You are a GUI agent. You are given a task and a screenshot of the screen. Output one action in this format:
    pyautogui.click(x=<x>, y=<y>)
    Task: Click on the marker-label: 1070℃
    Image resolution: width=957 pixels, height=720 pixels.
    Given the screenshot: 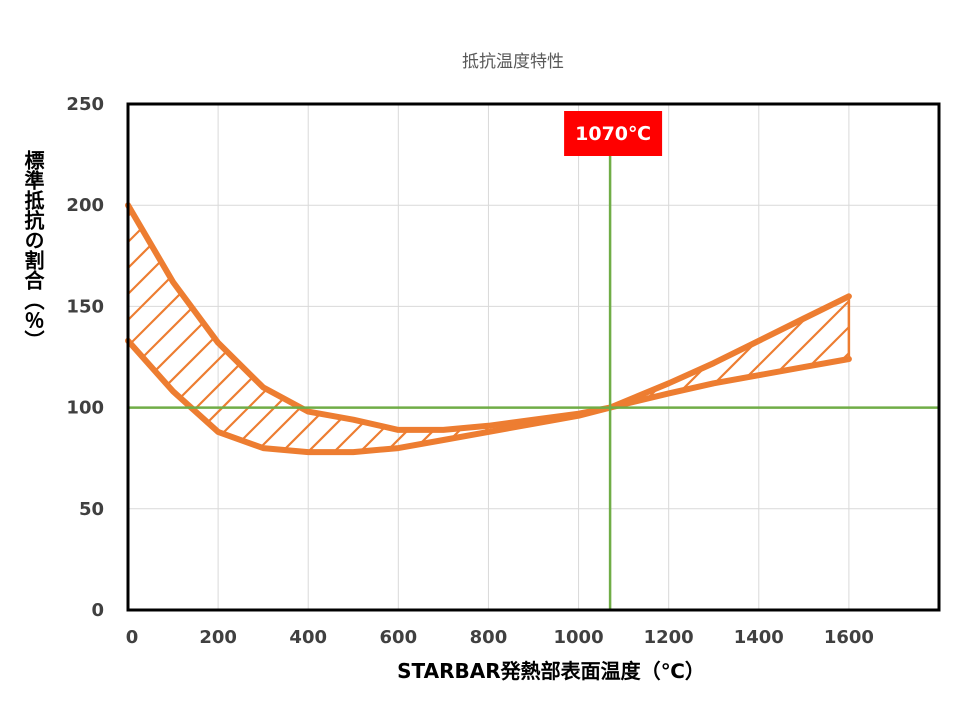 What is the action you would take?
    pyautogui.click(x=613, y=134)
    